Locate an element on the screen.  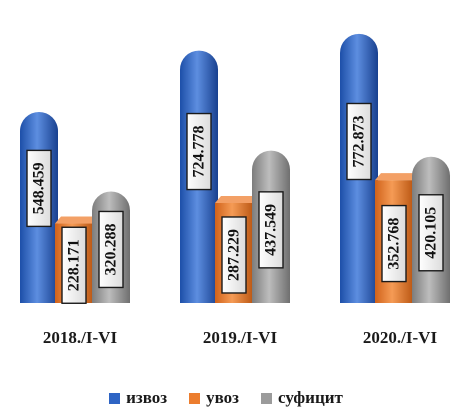
svg-text: 548.459 is located at coordinates (39, 188).